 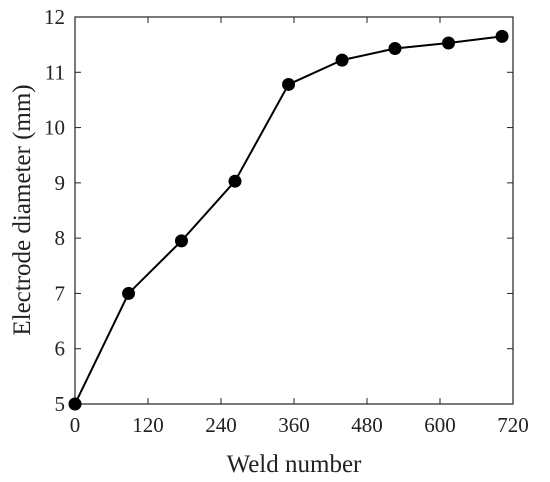 I want to click on y-tick-label: 9, so click(x=60, y=183).